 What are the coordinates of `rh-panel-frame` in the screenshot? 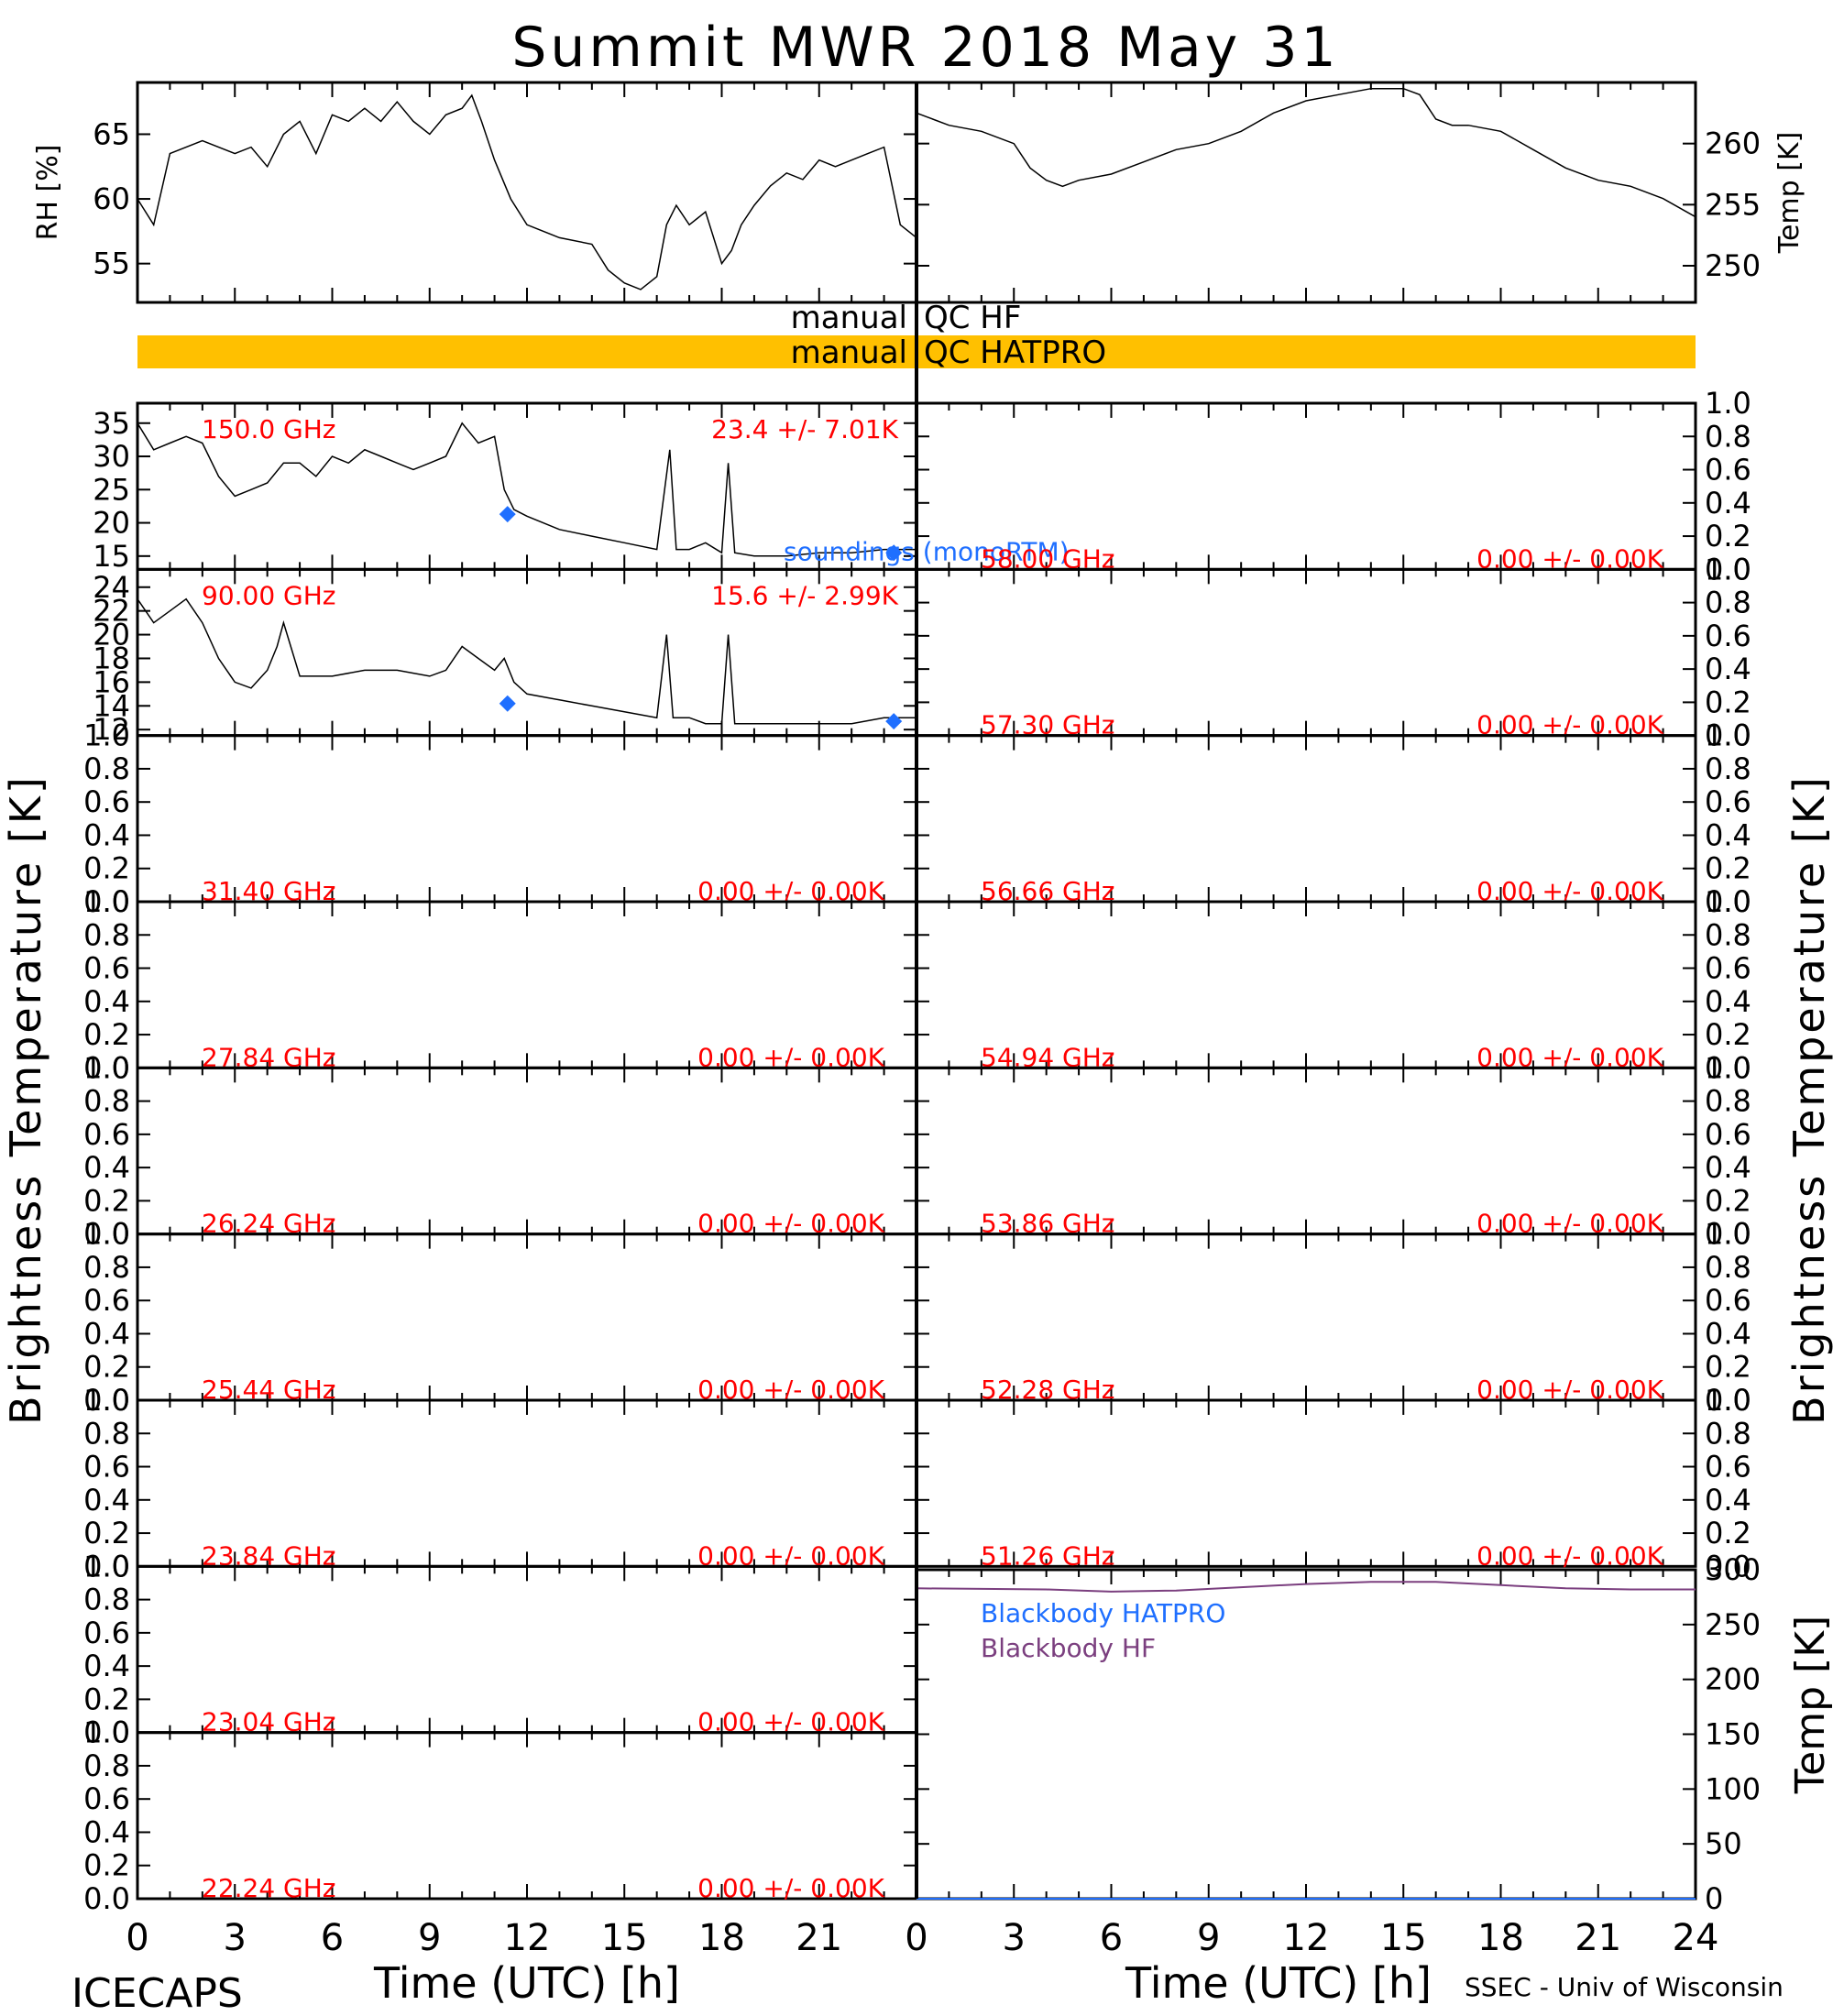 It's located at (527, 192).